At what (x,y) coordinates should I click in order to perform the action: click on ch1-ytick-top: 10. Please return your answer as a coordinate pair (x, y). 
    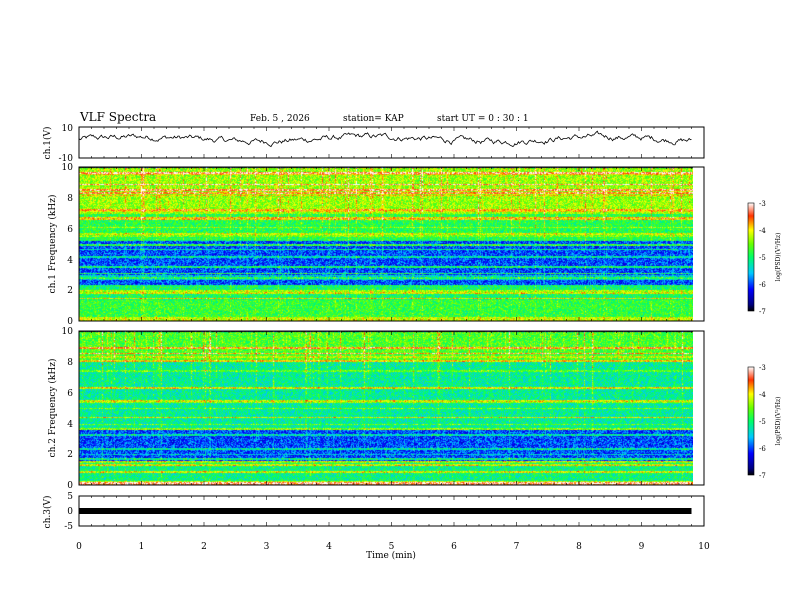
    Looking at the image, I should click on (68, 129).